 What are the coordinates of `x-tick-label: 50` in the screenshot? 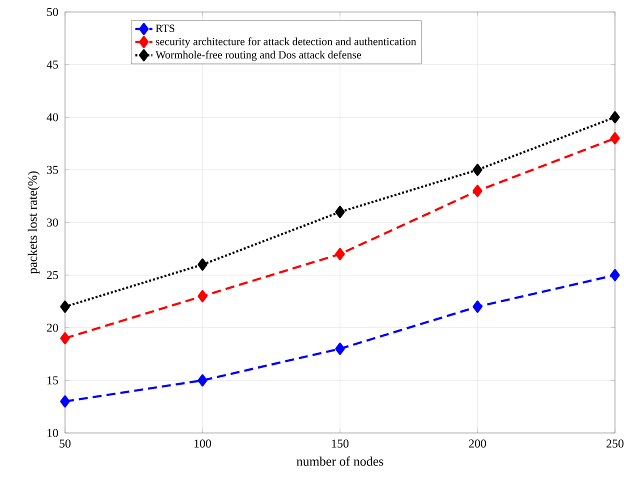 It's located at (65, 444).